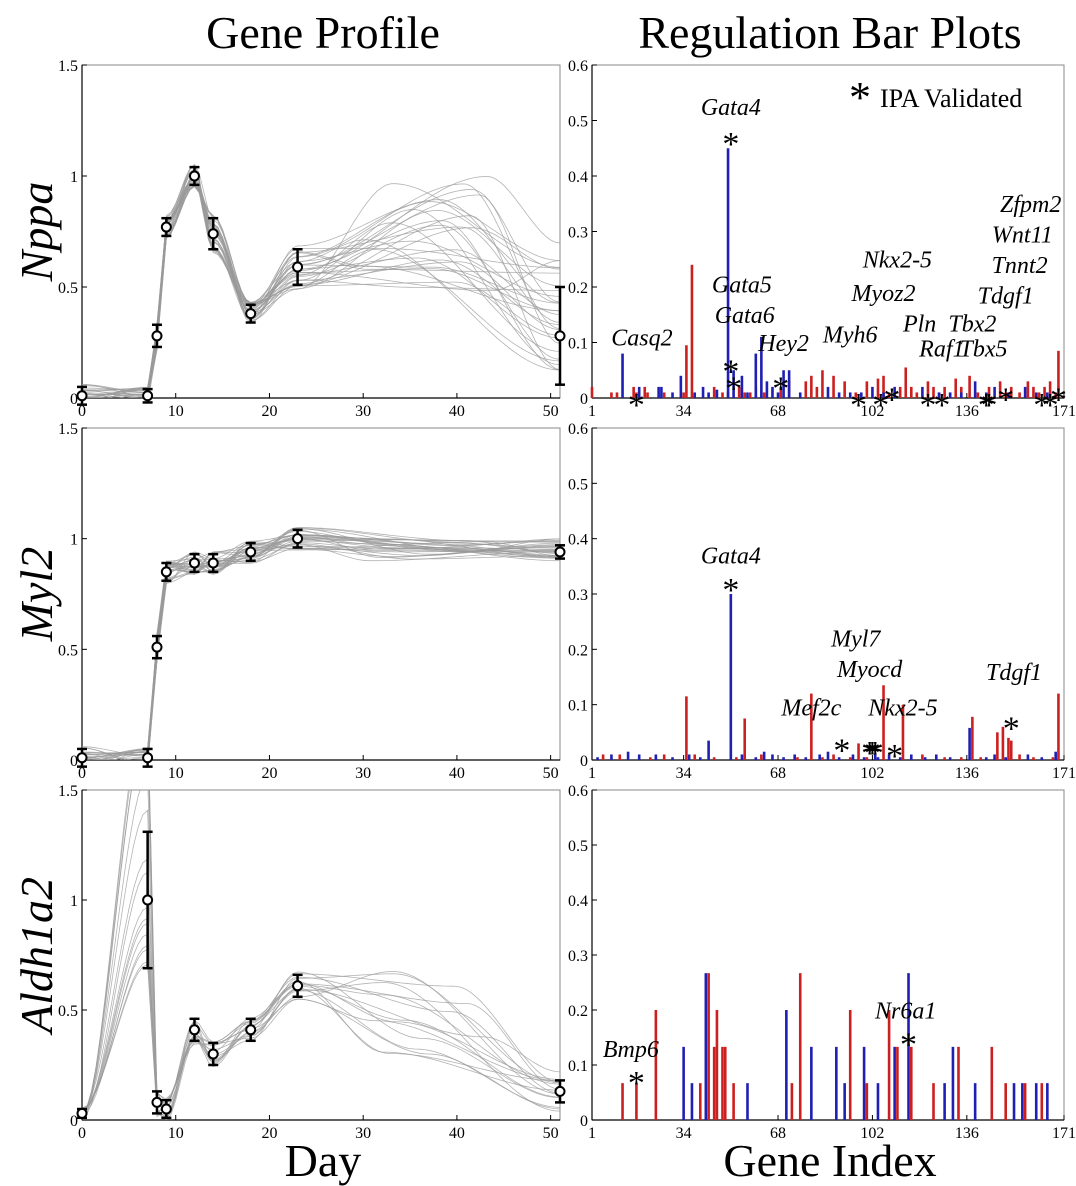 This screenshot has width=1076, height=1186. Describe the element at coordinates (584, 761) in the screenshot. I see `y-tick-label: 0` at that location.